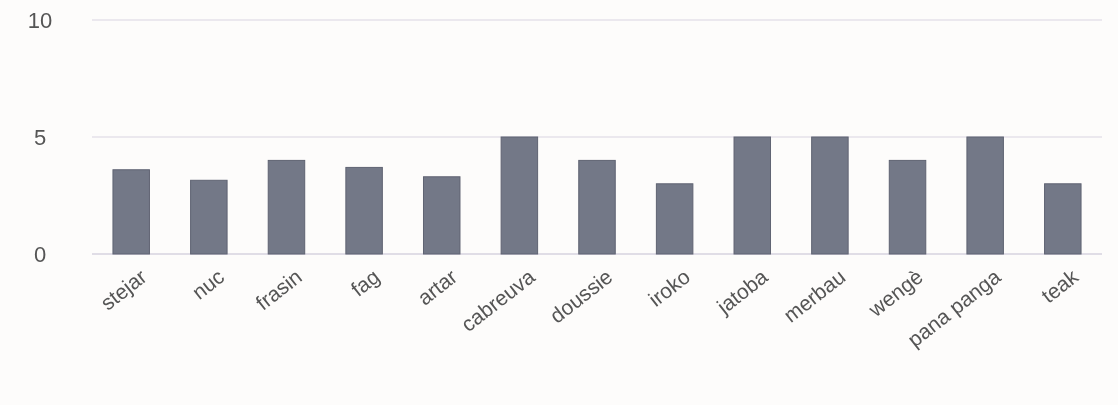  Describe the element at coordinates (1059, 286) in the screenshot. I see `x-tick-label: teak` at that location.